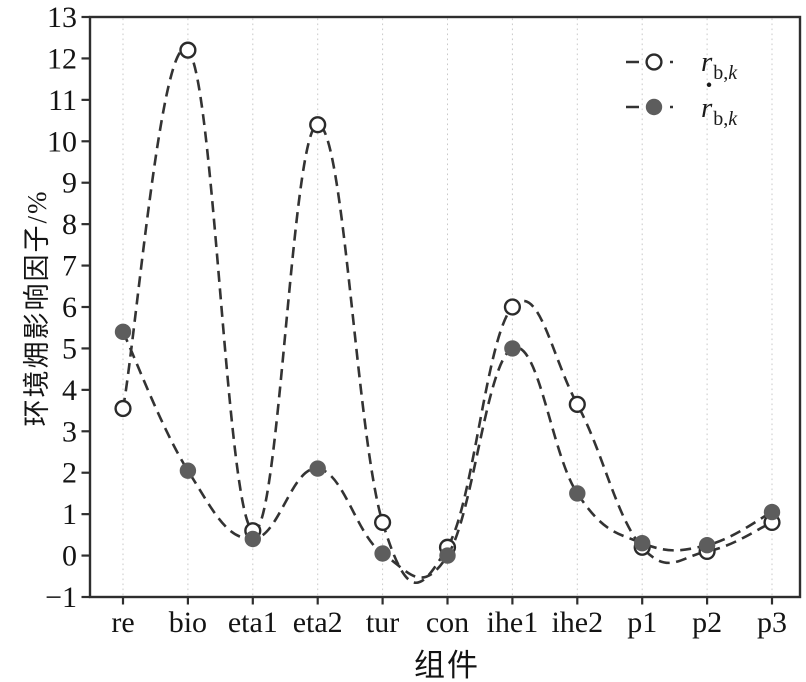 The height and width of the screenshot is (682, 806). Describe the element at coordinates (654, 107) in the screenshot. I see `legend-swatch-filled-circle` at that location.